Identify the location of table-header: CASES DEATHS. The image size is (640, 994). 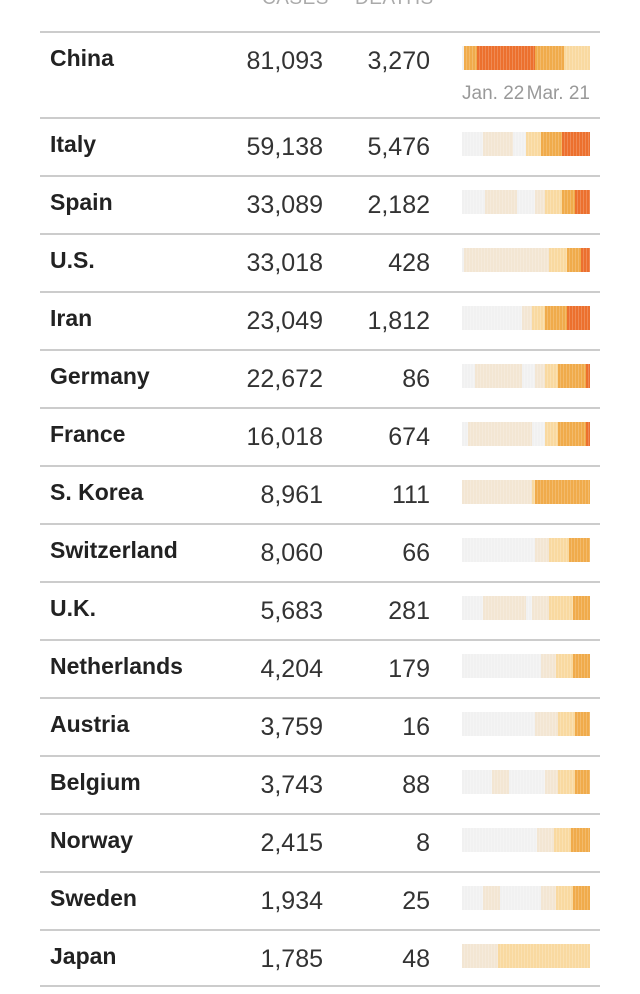
(320, 6).